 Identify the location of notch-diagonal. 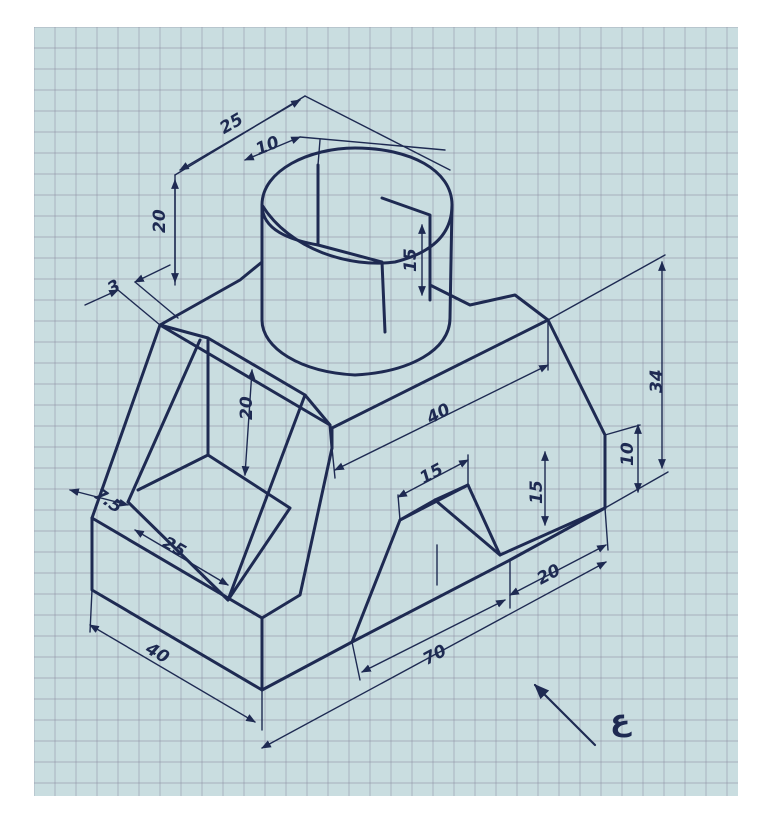
(467, 527).